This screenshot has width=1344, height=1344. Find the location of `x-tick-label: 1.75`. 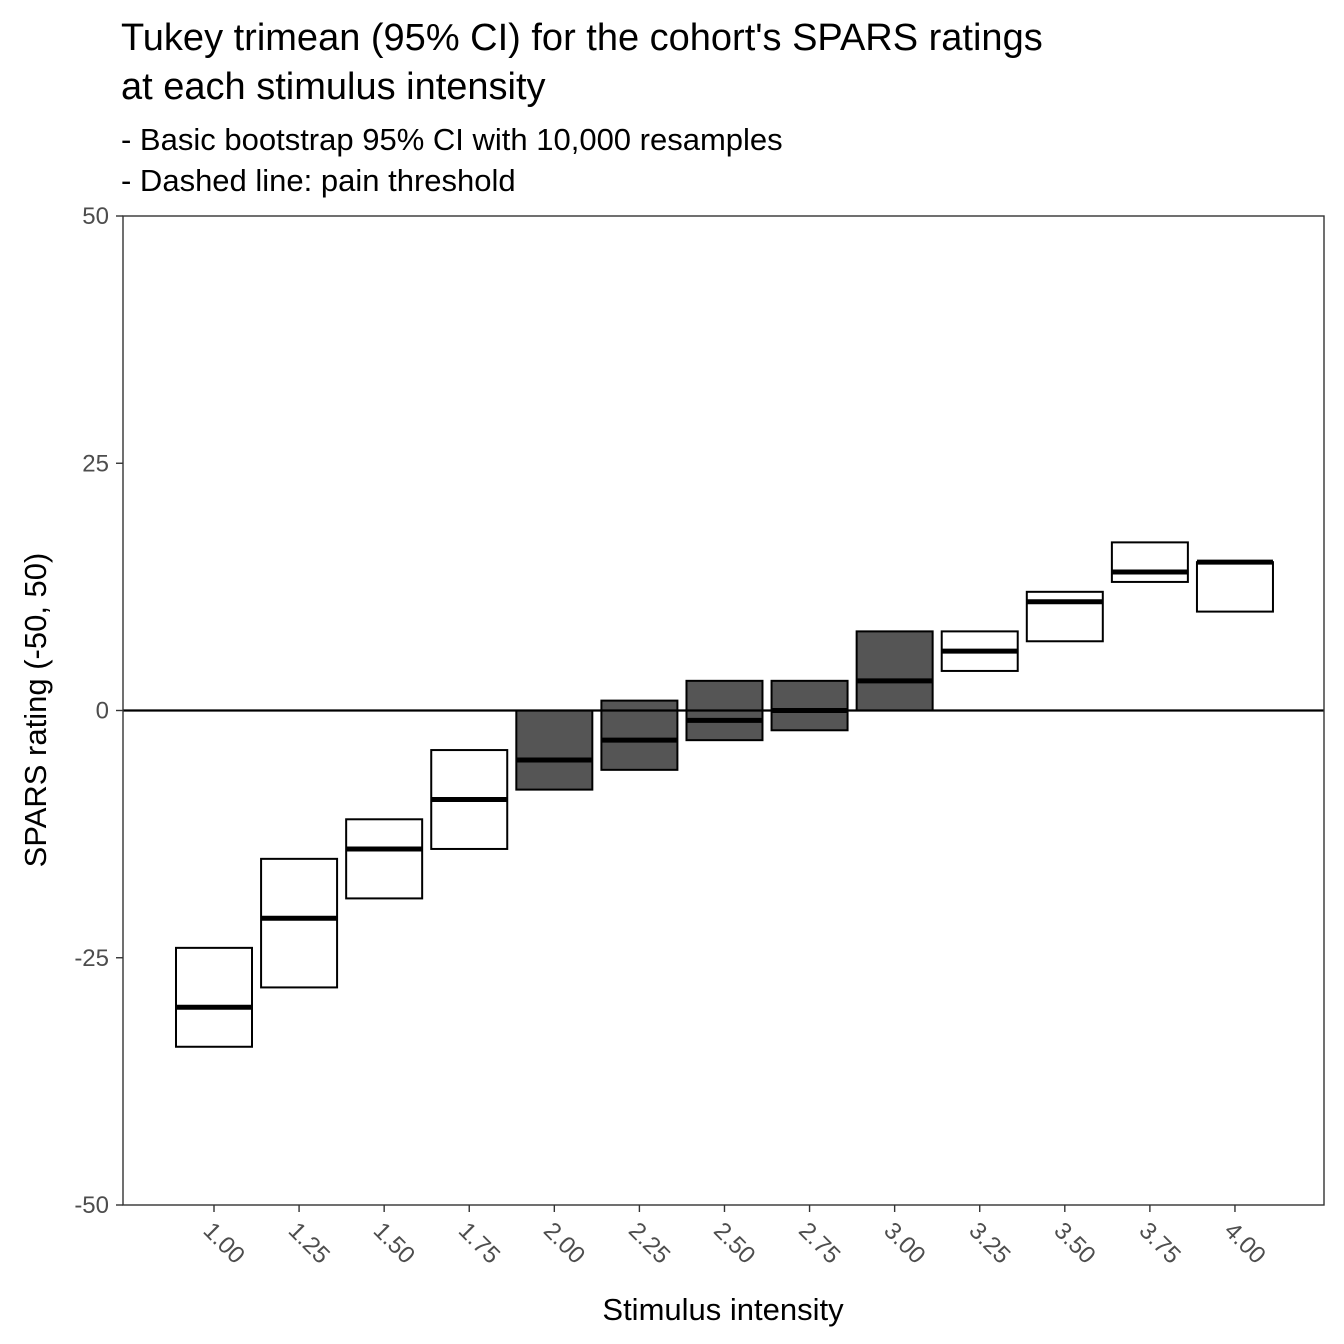

x-tick-label: 1.75 is located at coordinates (479, 1243).